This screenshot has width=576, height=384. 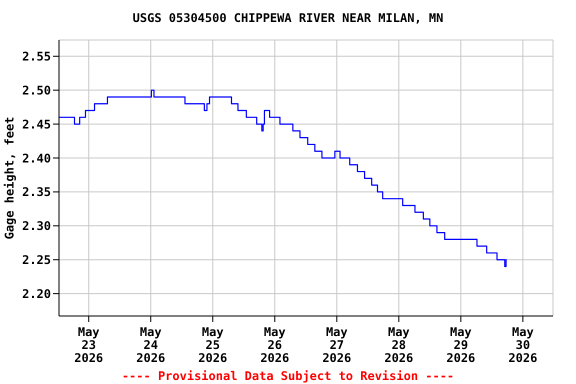 I want to click on x-tick-label: May 28 2026, so click(x=399, y=345).